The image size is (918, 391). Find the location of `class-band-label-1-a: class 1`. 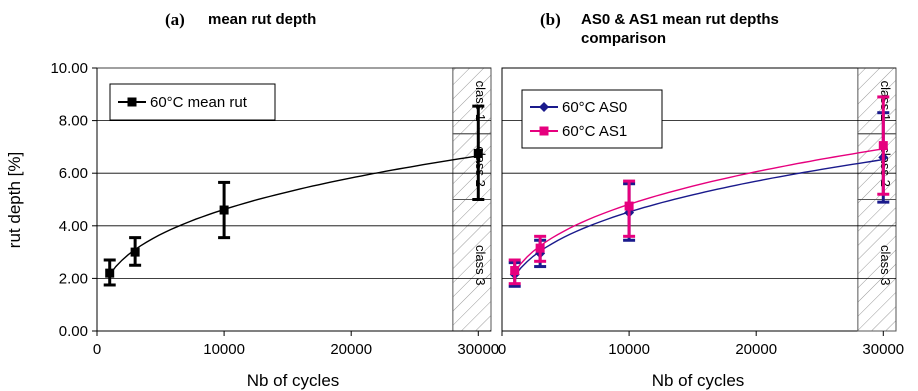

class-band-label-1-a: class 1 is located at coordinates (480, 101).